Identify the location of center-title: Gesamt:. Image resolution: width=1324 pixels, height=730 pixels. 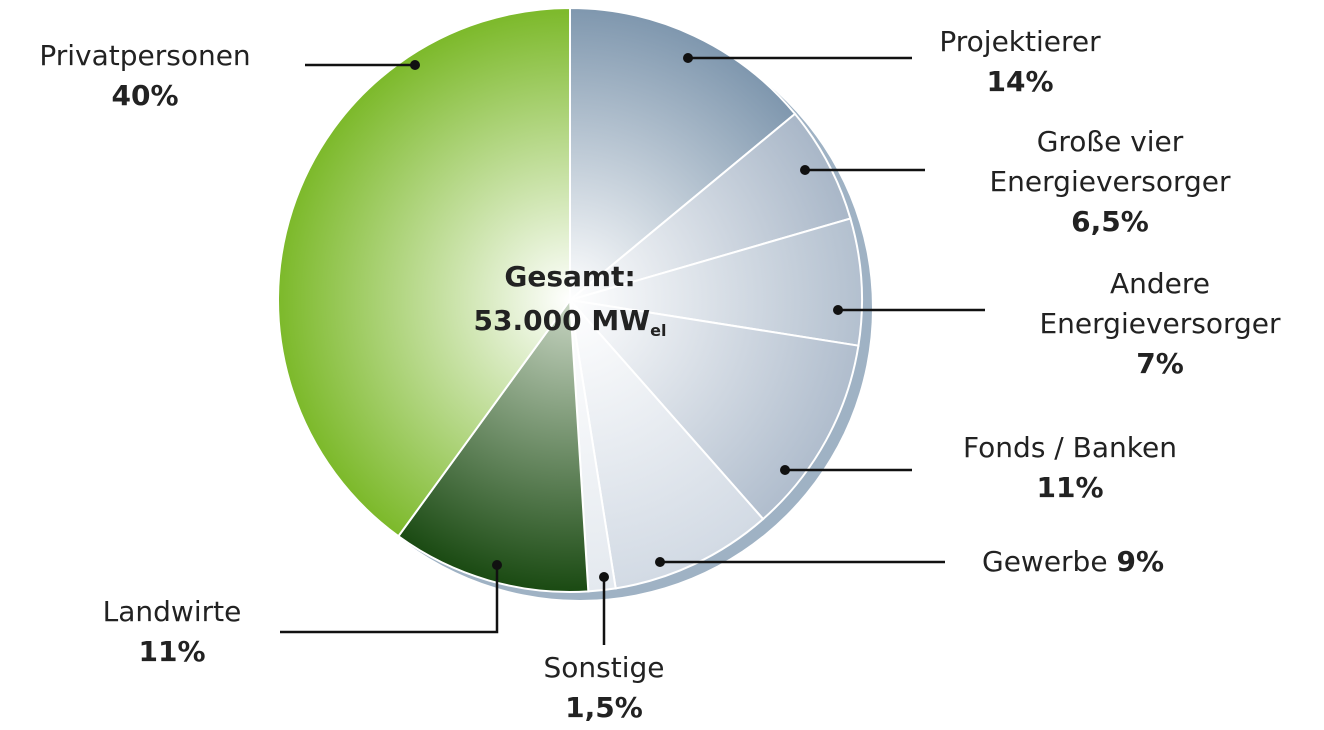
(570, 276).